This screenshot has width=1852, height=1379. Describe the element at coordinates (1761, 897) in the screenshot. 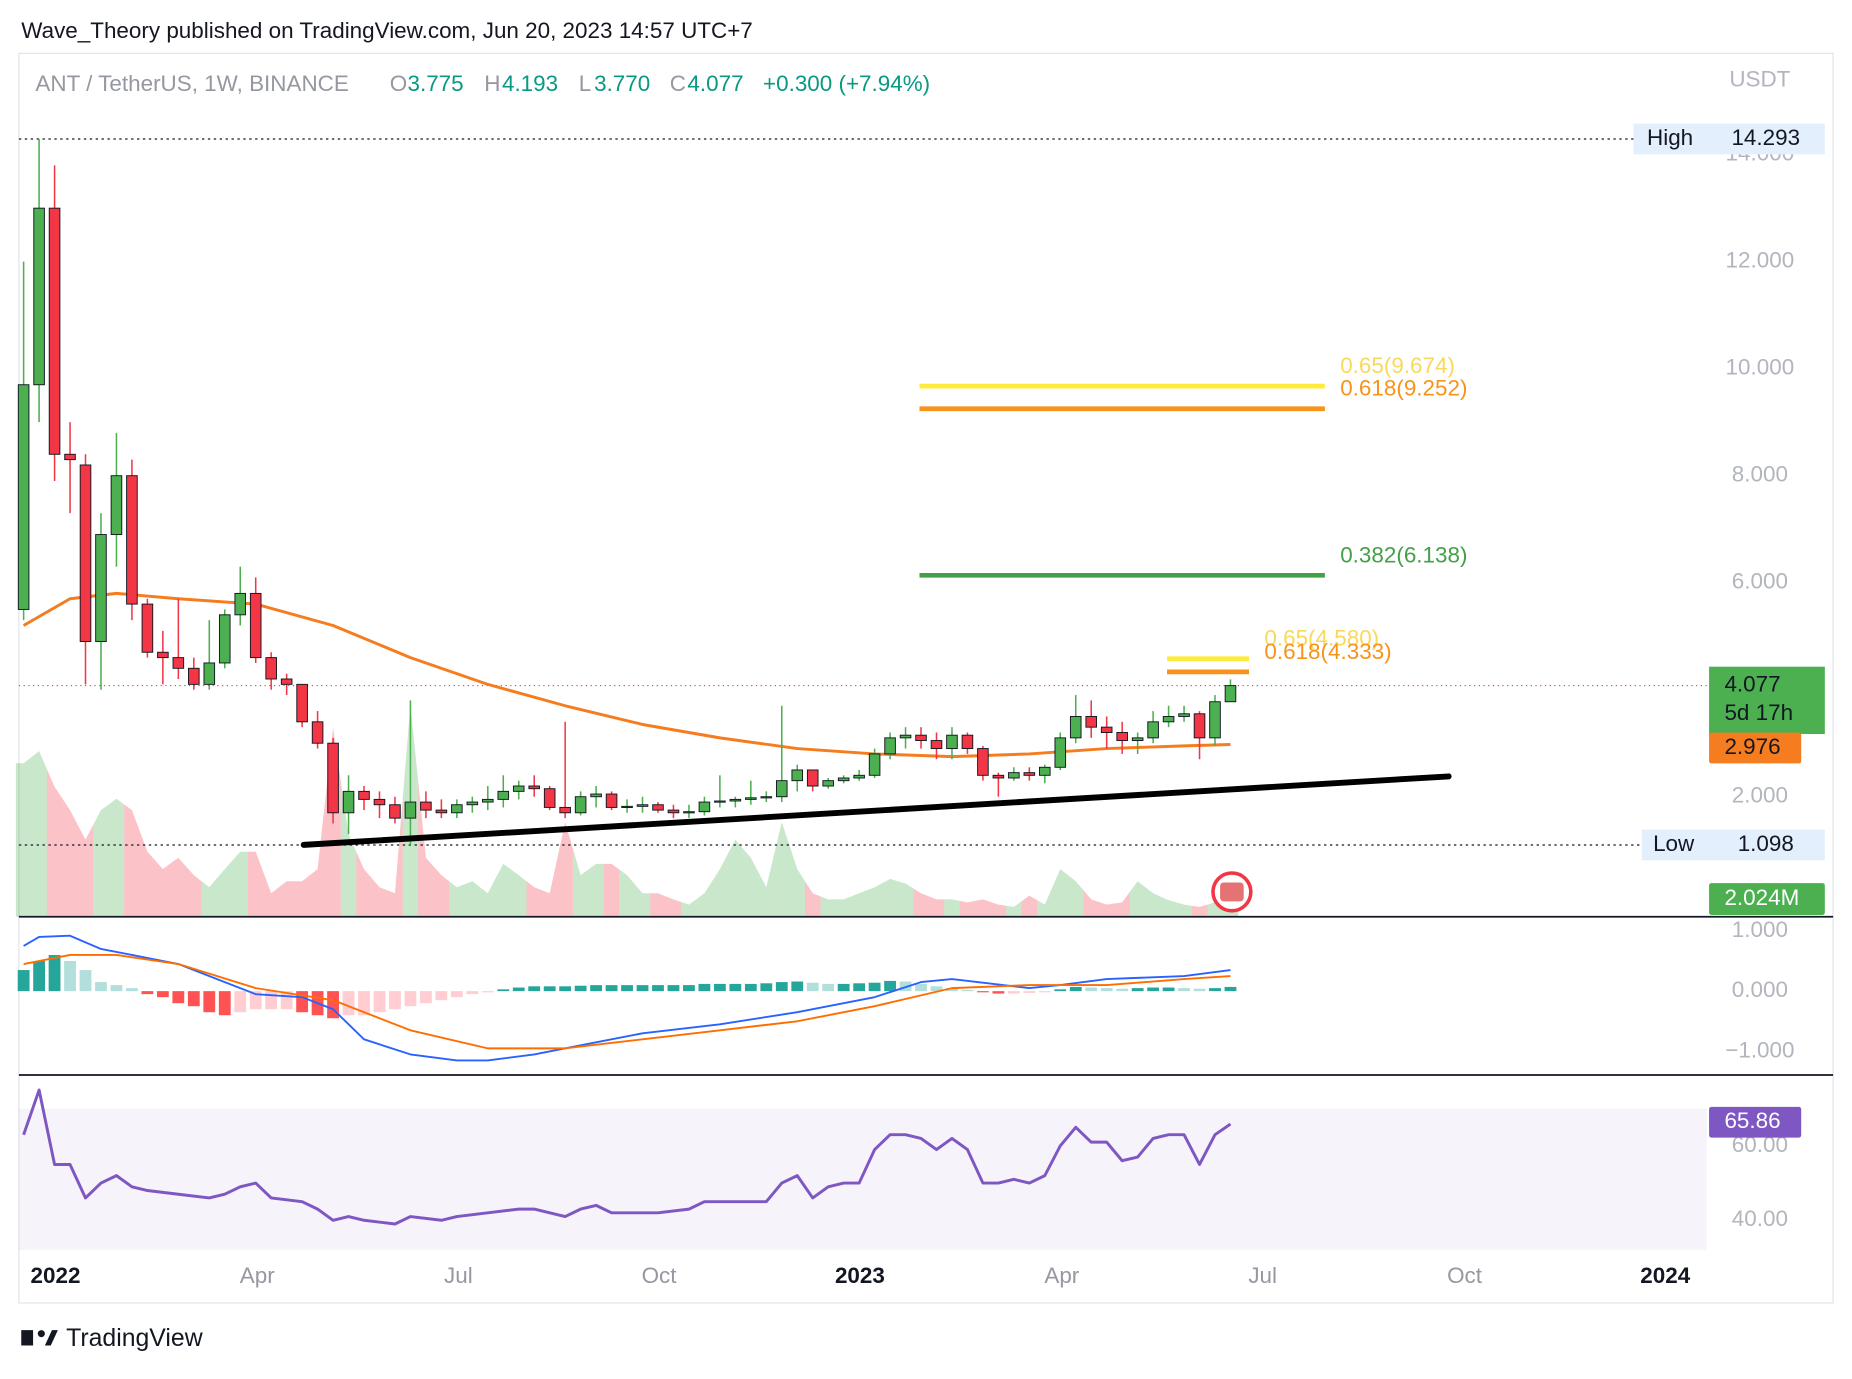

I see `volume-value: 2.024M` at that location.